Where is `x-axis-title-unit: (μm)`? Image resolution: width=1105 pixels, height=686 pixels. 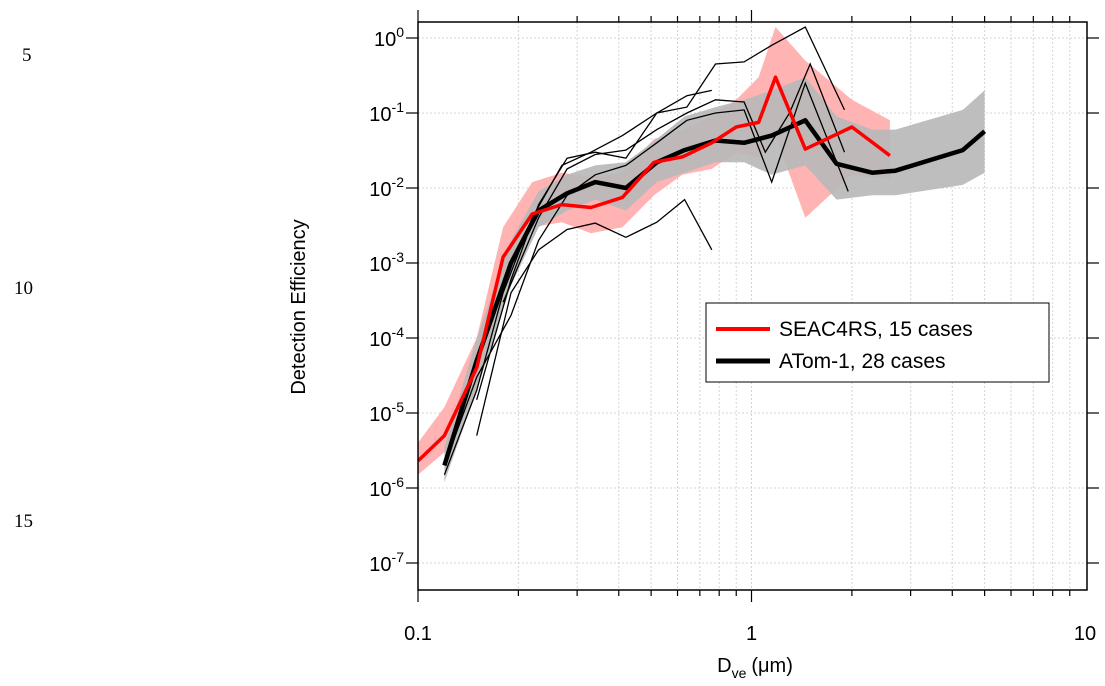 x-axis-title-unit: (μm) is located at coordinates (772, 666).